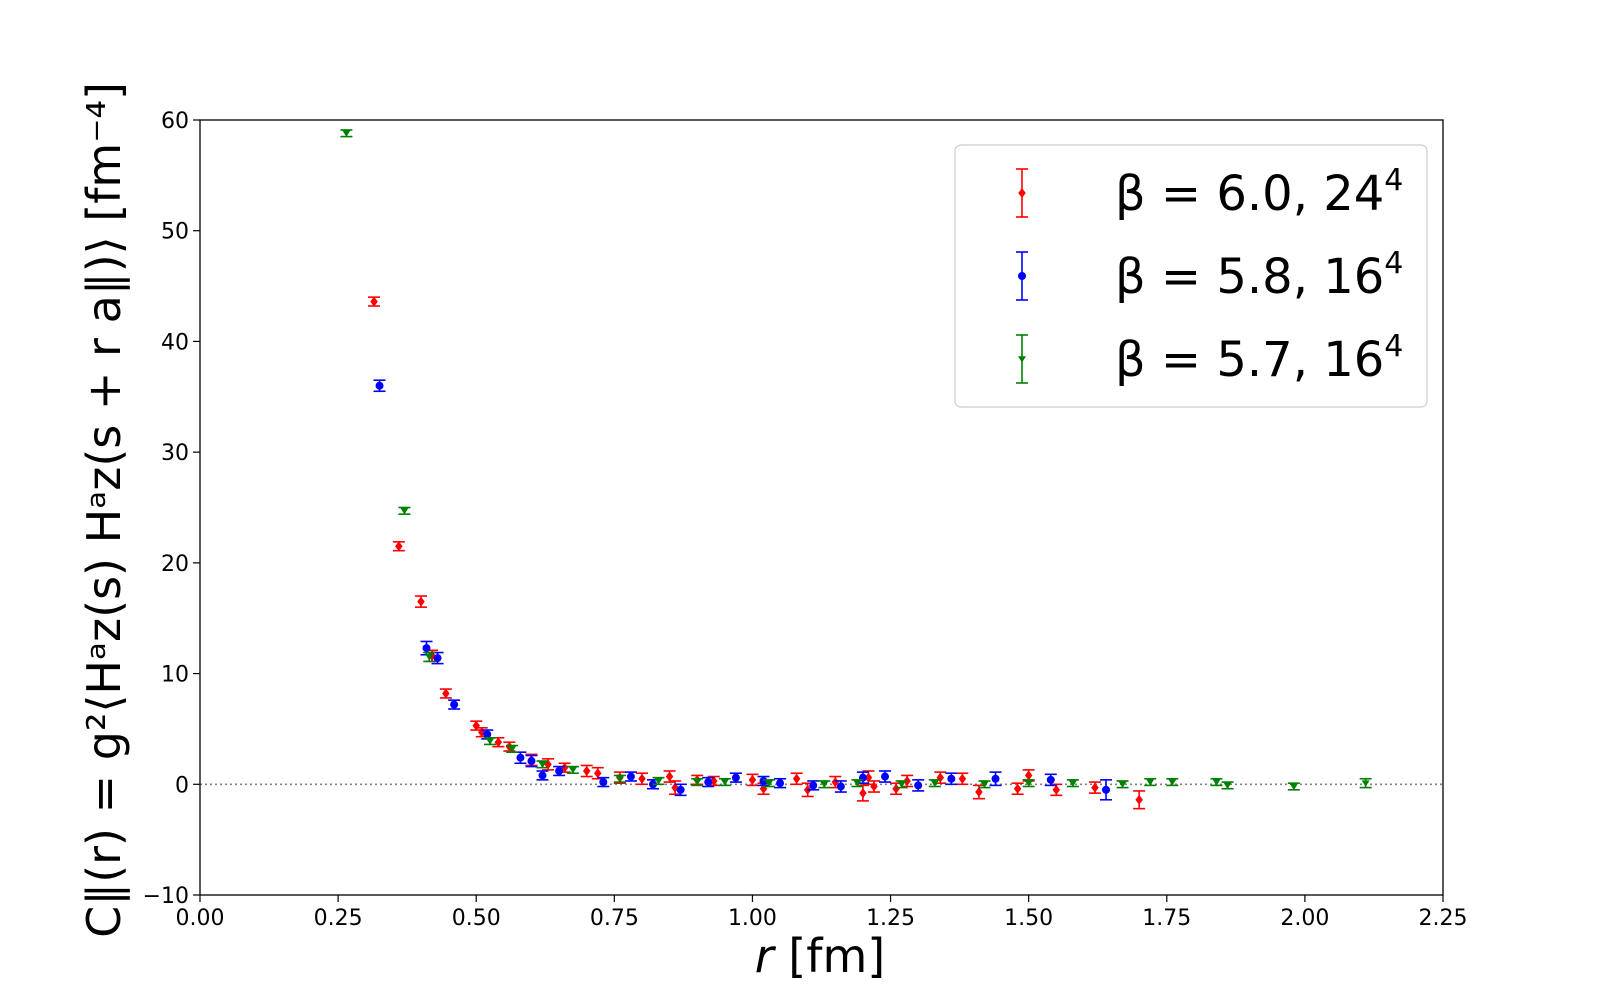 Image resolution: width=1600 pixels, height=1000 pixels. What do you see at coordinates (175, 564) in the screenshot?
I see `y-tick-label: 20` at bounding box center [175, 564].